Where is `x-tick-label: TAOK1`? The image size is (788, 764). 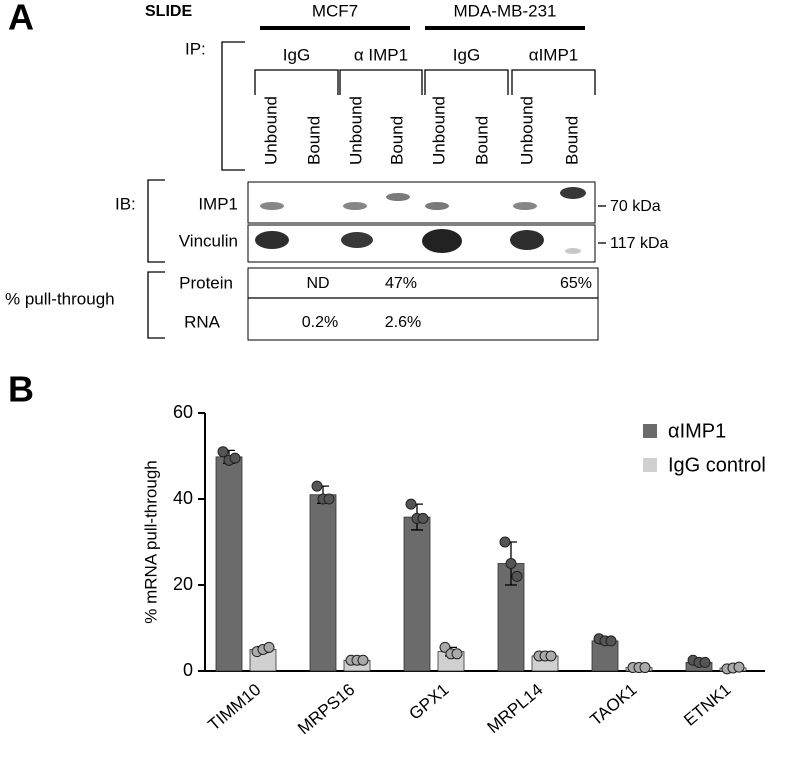 x-tick-label: TAOK1 is located at coordinates (614, 705).